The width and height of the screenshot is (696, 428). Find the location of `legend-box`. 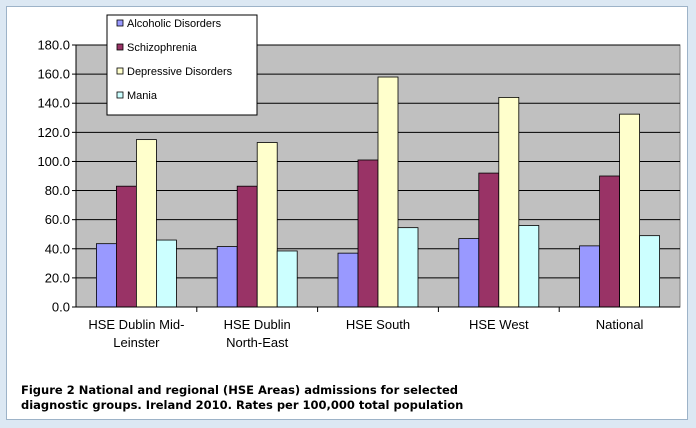

legend-box is located at coordinates (182, 65).